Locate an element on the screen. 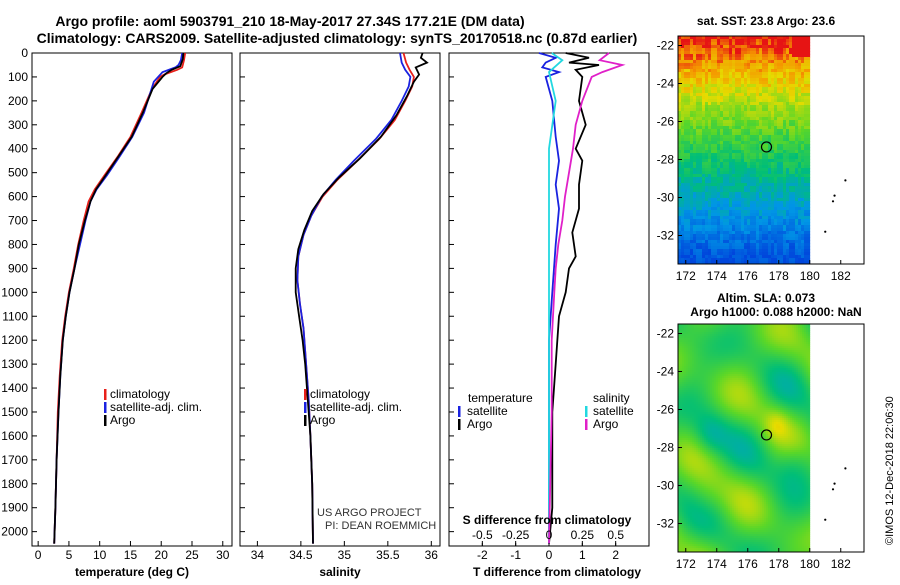  diff-top-axis-tick-label: 0.25 is located at coordinates (583, 535).